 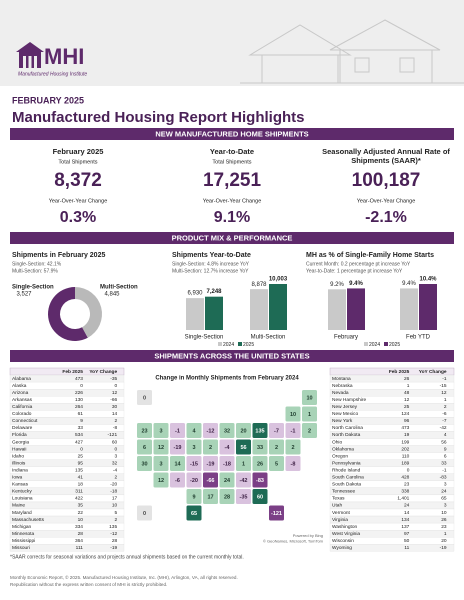 I want to click on state-shipments: 18, so click(x=81, y=485).